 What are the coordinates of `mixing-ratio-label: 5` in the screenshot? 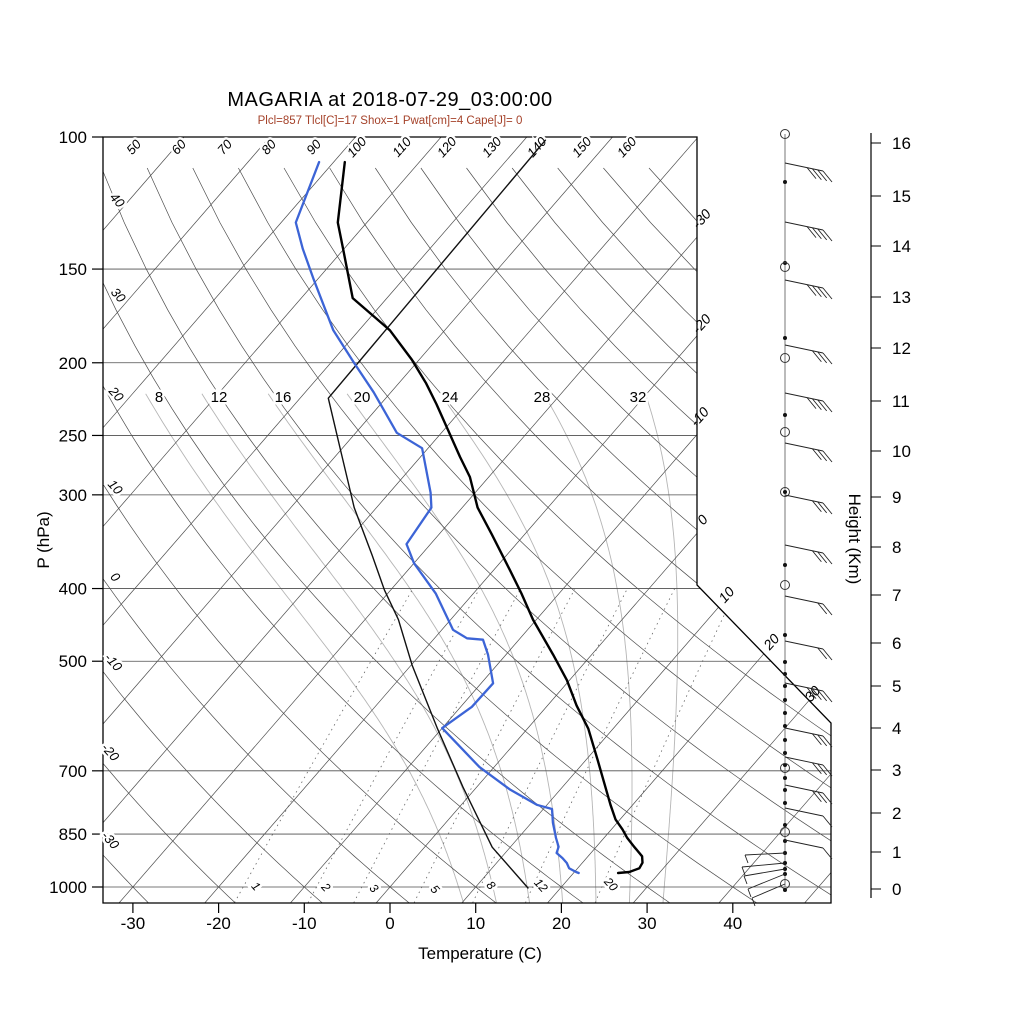 It's located at (435, 889).